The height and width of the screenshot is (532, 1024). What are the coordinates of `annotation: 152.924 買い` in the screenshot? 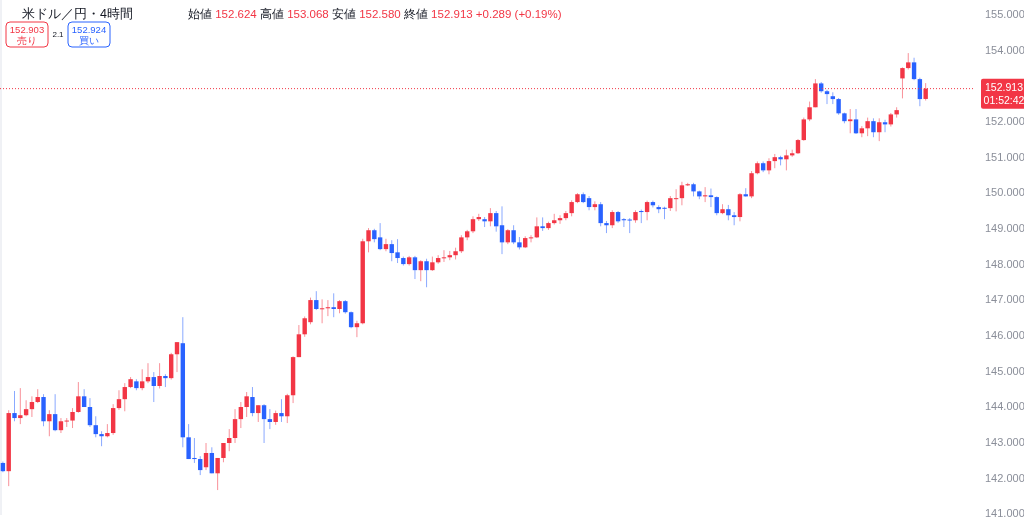 It's located at (89, 34).